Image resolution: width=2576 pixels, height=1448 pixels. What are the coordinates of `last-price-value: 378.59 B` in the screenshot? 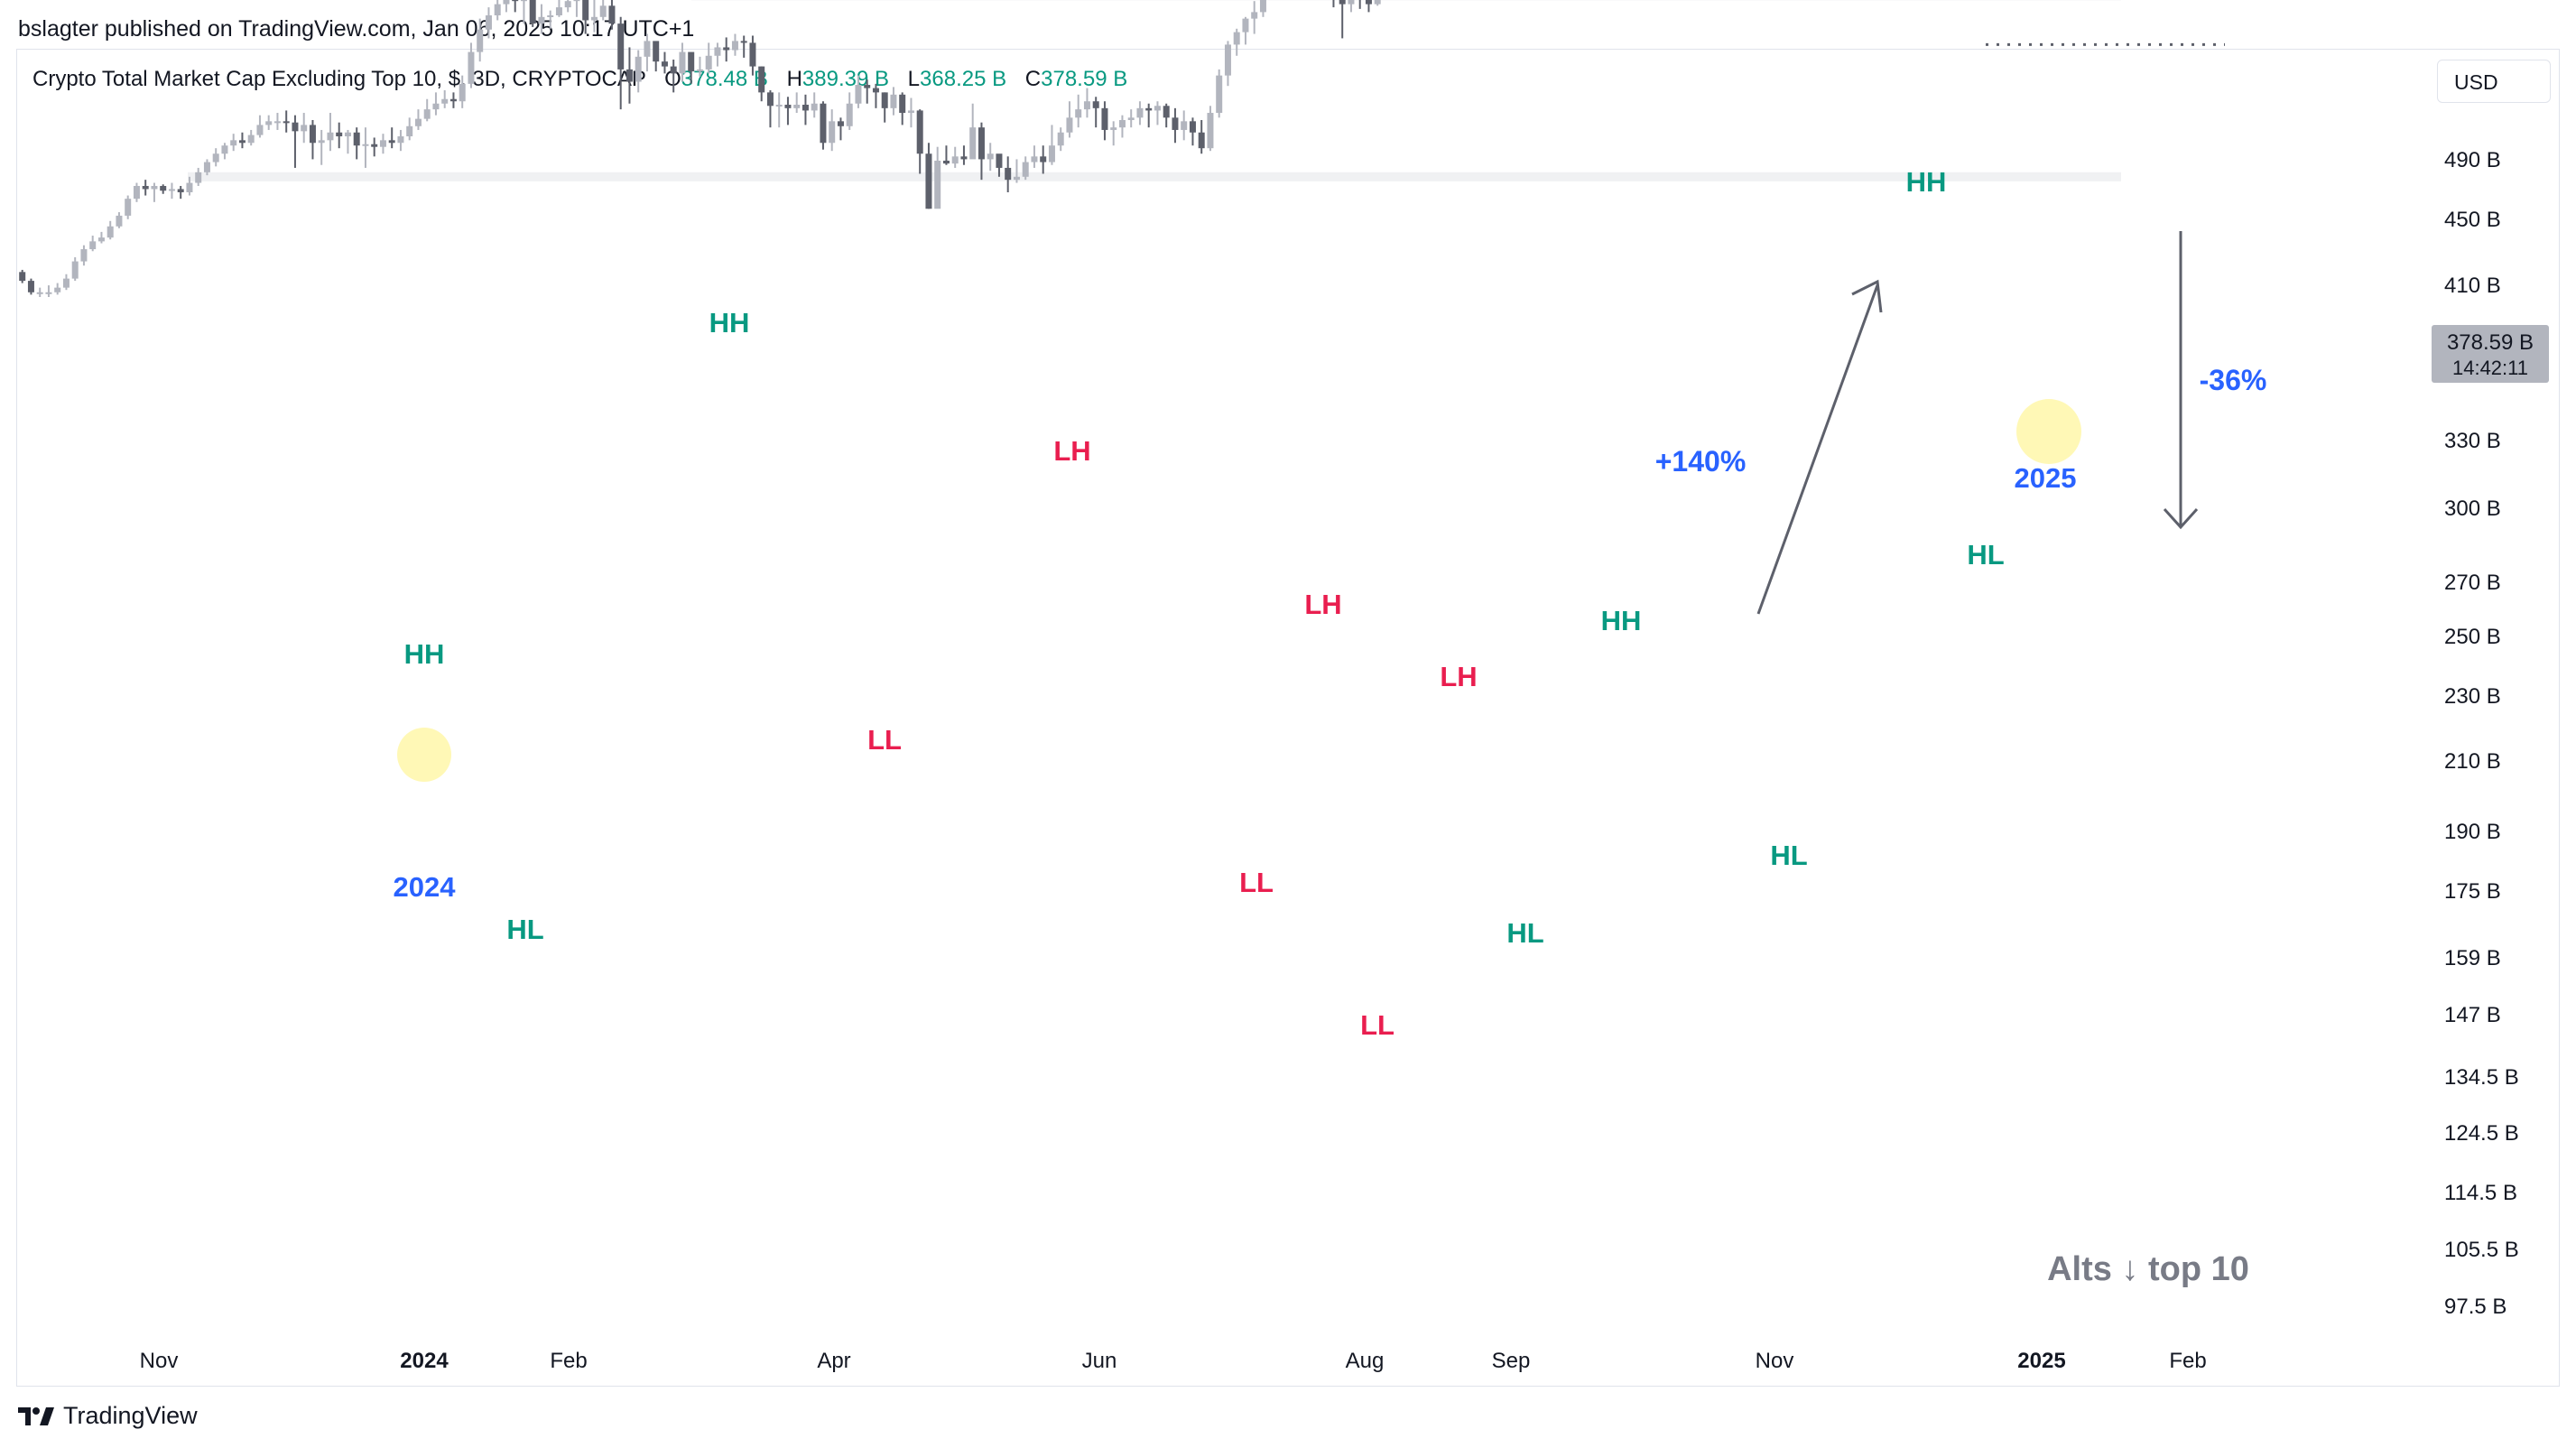 It's located at (2490, 342).